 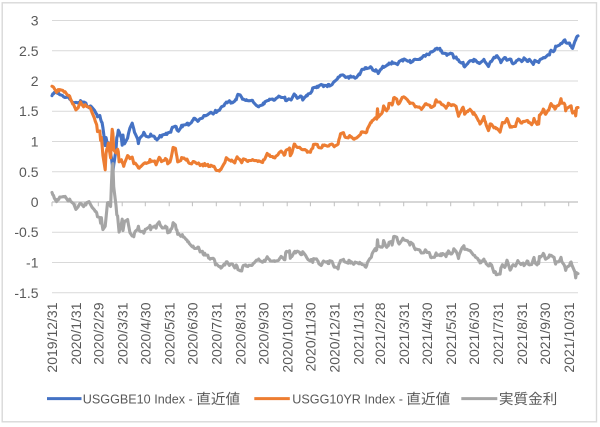 I want to click on svg-text: 2020/11/30, so click(x=311, y=336).